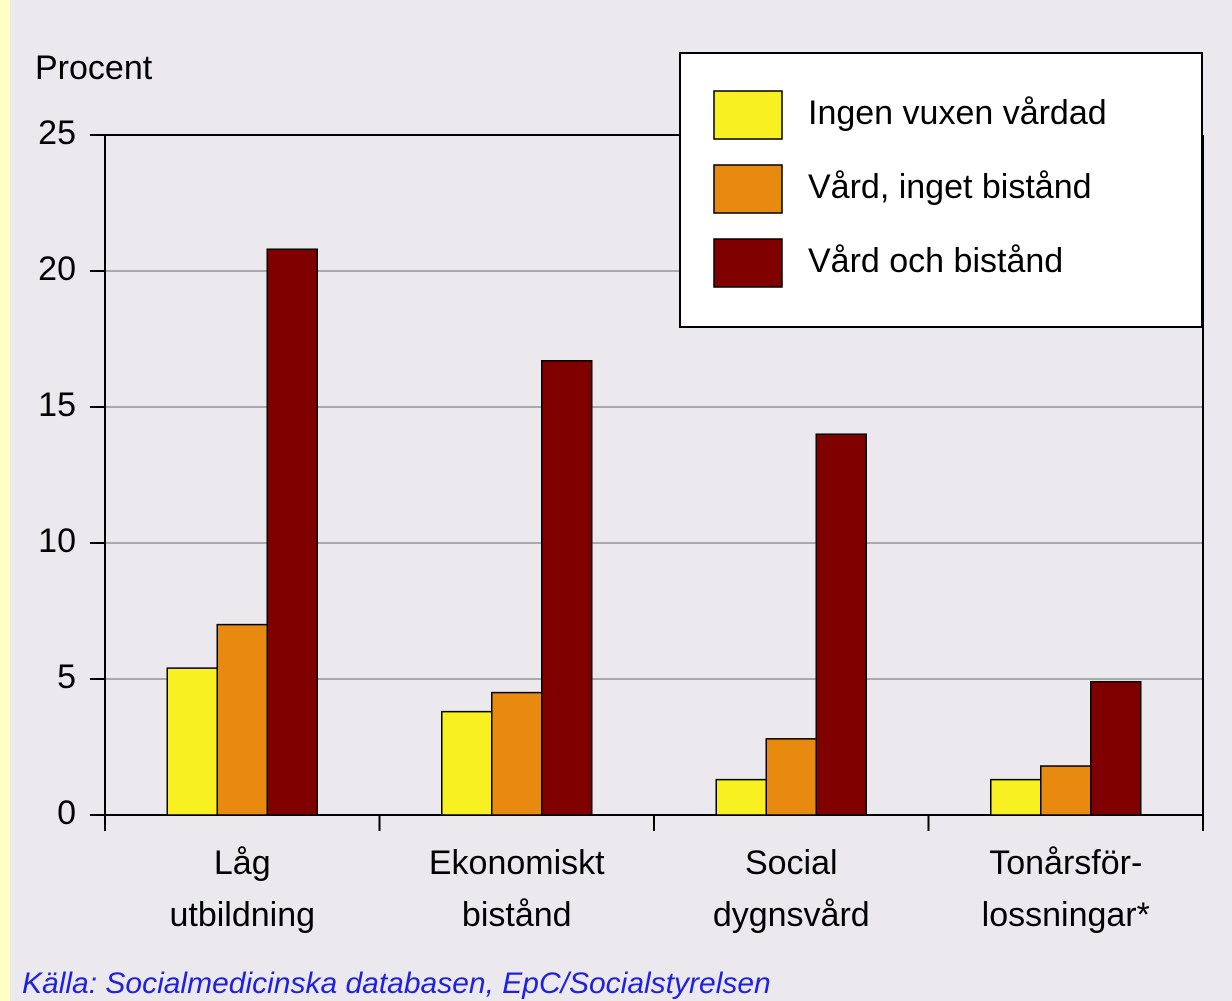 The width and height of the screenshot is (1232, 1001). What do you see at coordinates (66, 813) in the screenshot?
I see `y-tick-label: 0` at bounding box center [66, 813].